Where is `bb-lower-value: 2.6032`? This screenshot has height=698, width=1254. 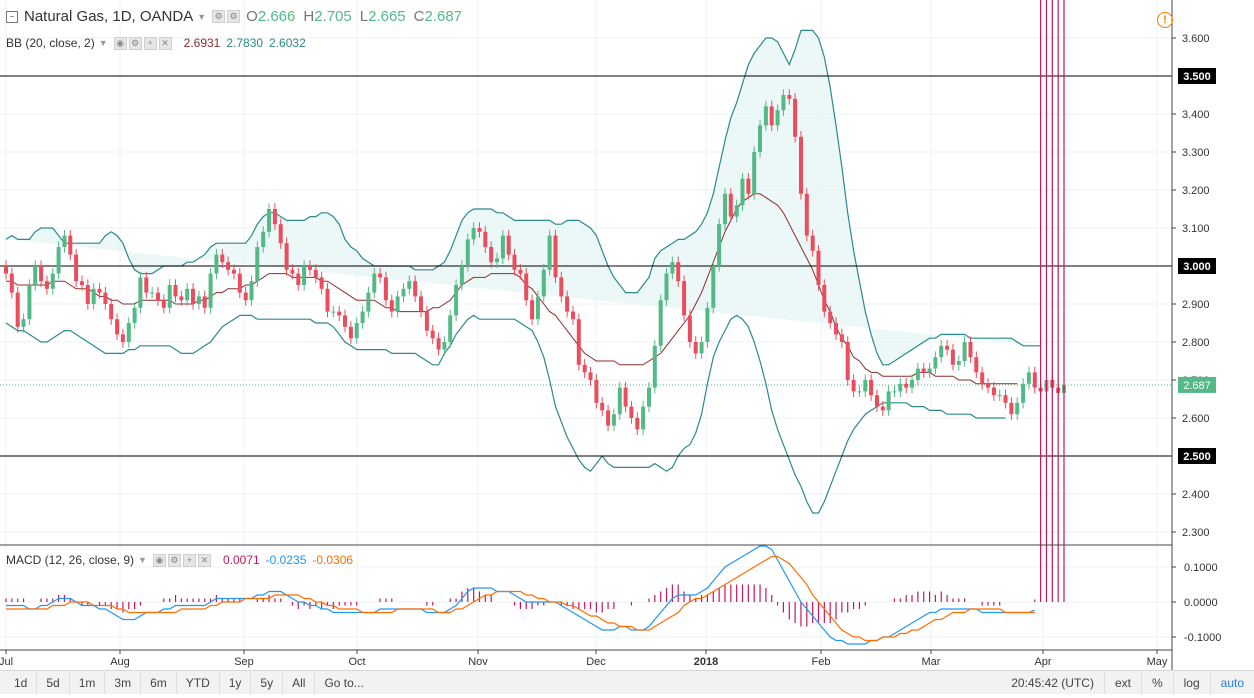 bb-lower-value: 2.6032 is located at coordinates (287, 43).